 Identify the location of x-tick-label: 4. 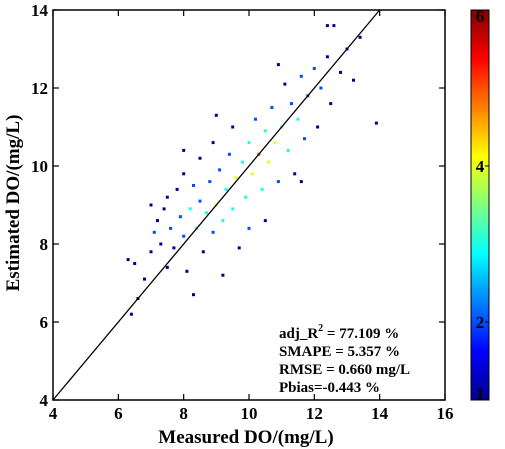
(53, 413).